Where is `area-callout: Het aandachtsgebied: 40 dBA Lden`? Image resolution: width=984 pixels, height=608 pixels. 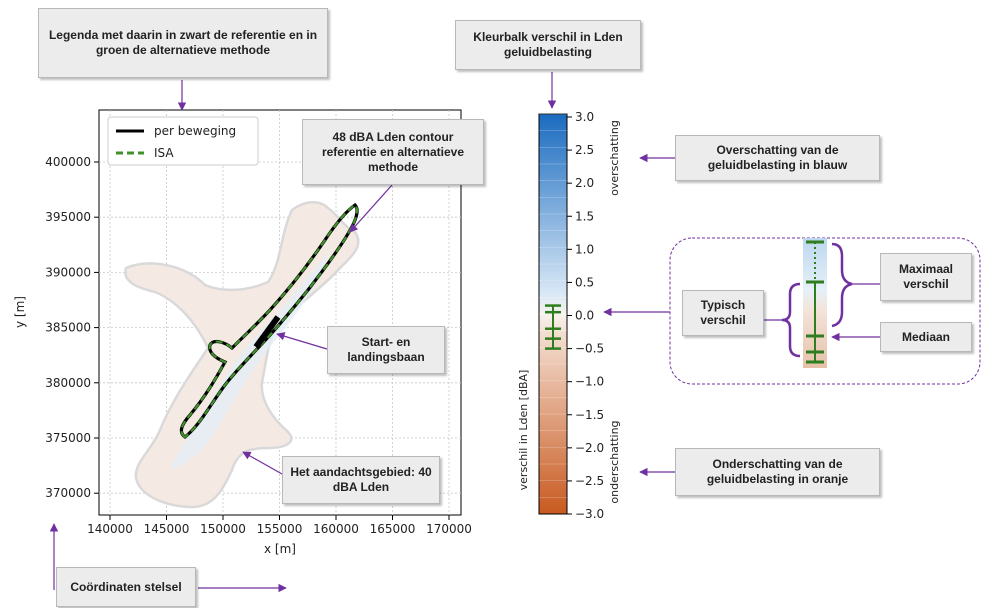
area-callout: Het aandachtsgebied: 40 dBA Lden is located at coordinates (361, 480).